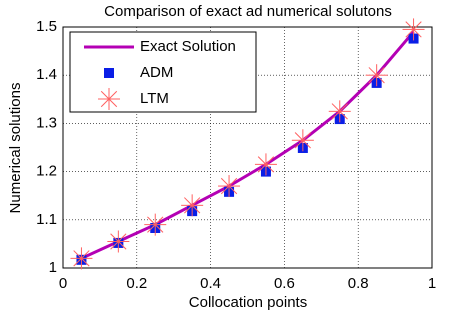  What do you see at coordinates (46, 26) in the screenshot?
I see `y-tick-label: 1.5` at bounding box center [46, 26].